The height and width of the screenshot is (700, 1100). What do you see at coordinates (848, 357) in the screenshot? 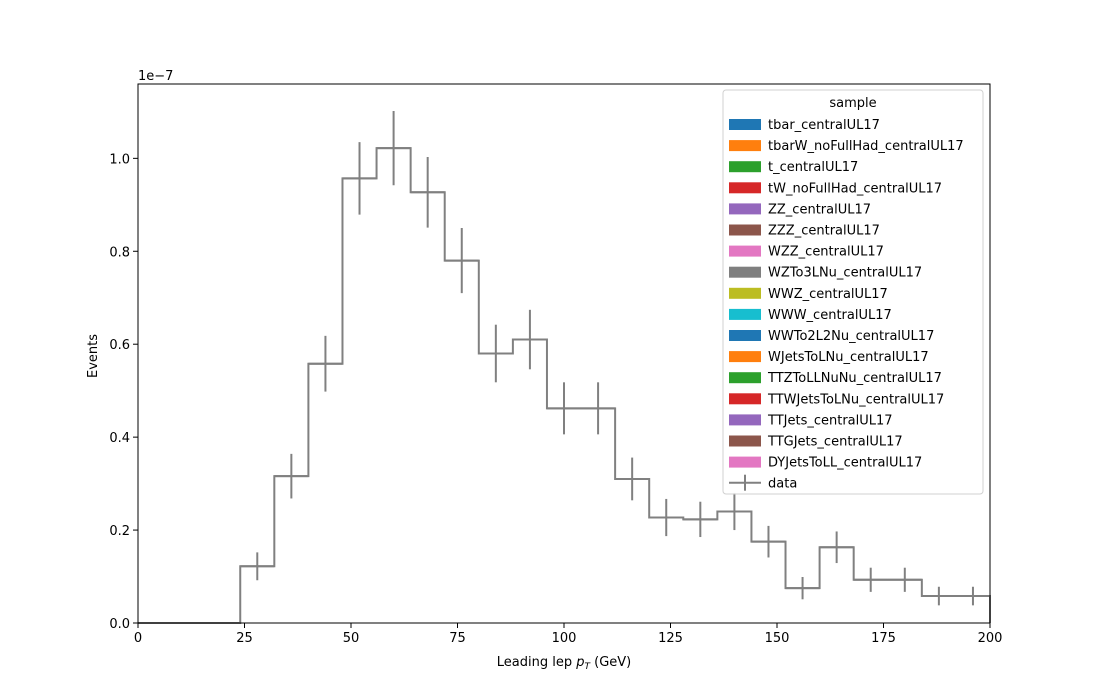
I see `legend-label: WJetsToLNu_centralUL17` at bounding box center [848, 357].